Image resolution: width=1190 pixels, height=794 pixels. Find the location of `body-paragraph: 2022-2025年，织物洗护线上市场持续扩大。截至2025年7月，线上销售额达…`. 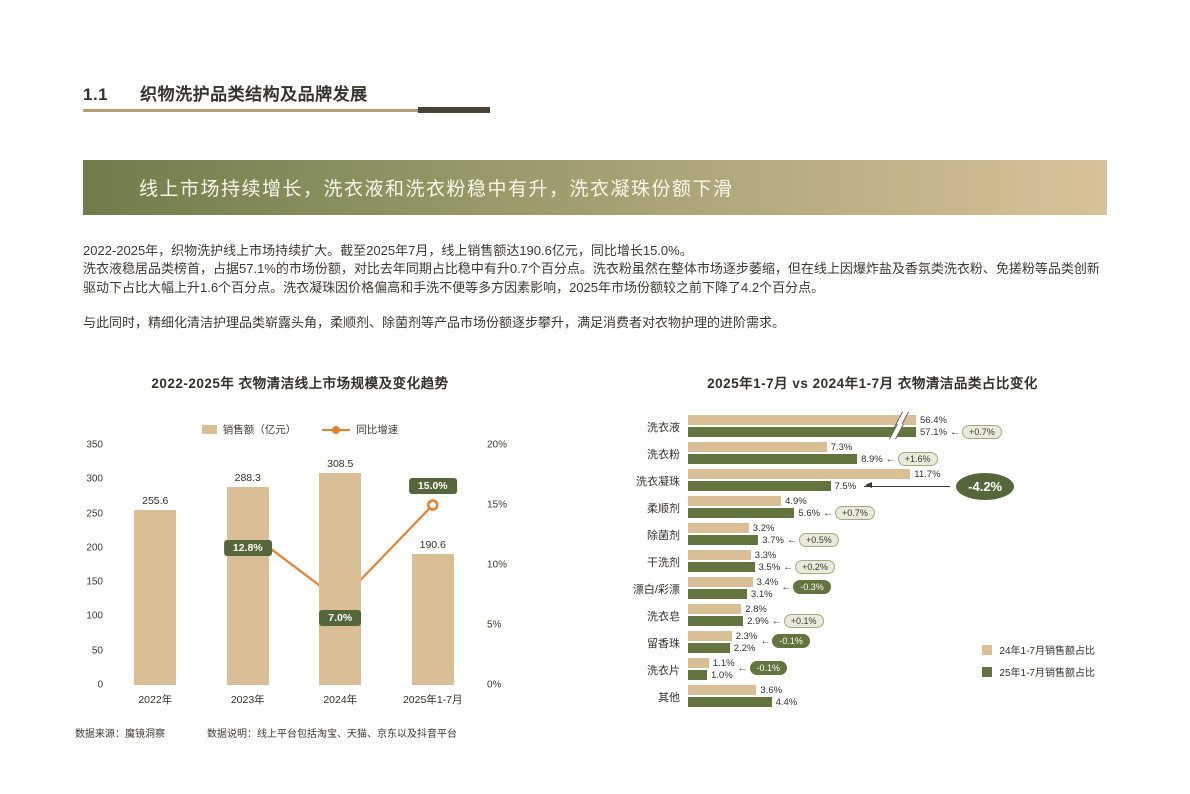

body-paragraph: 2022-2025年，织物洗护线上市场持续扩大。截至2025年7月，线上销售额达… is located at coordinates (388, 250).